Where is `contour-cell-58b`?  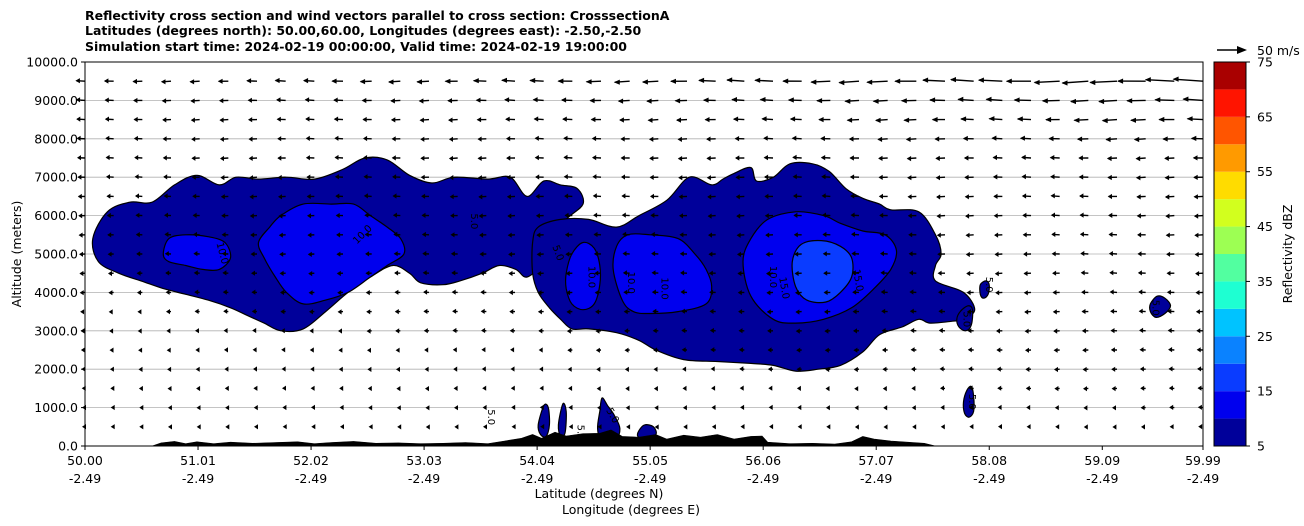 contour-cell-58b is located at coordinates (968, 401).